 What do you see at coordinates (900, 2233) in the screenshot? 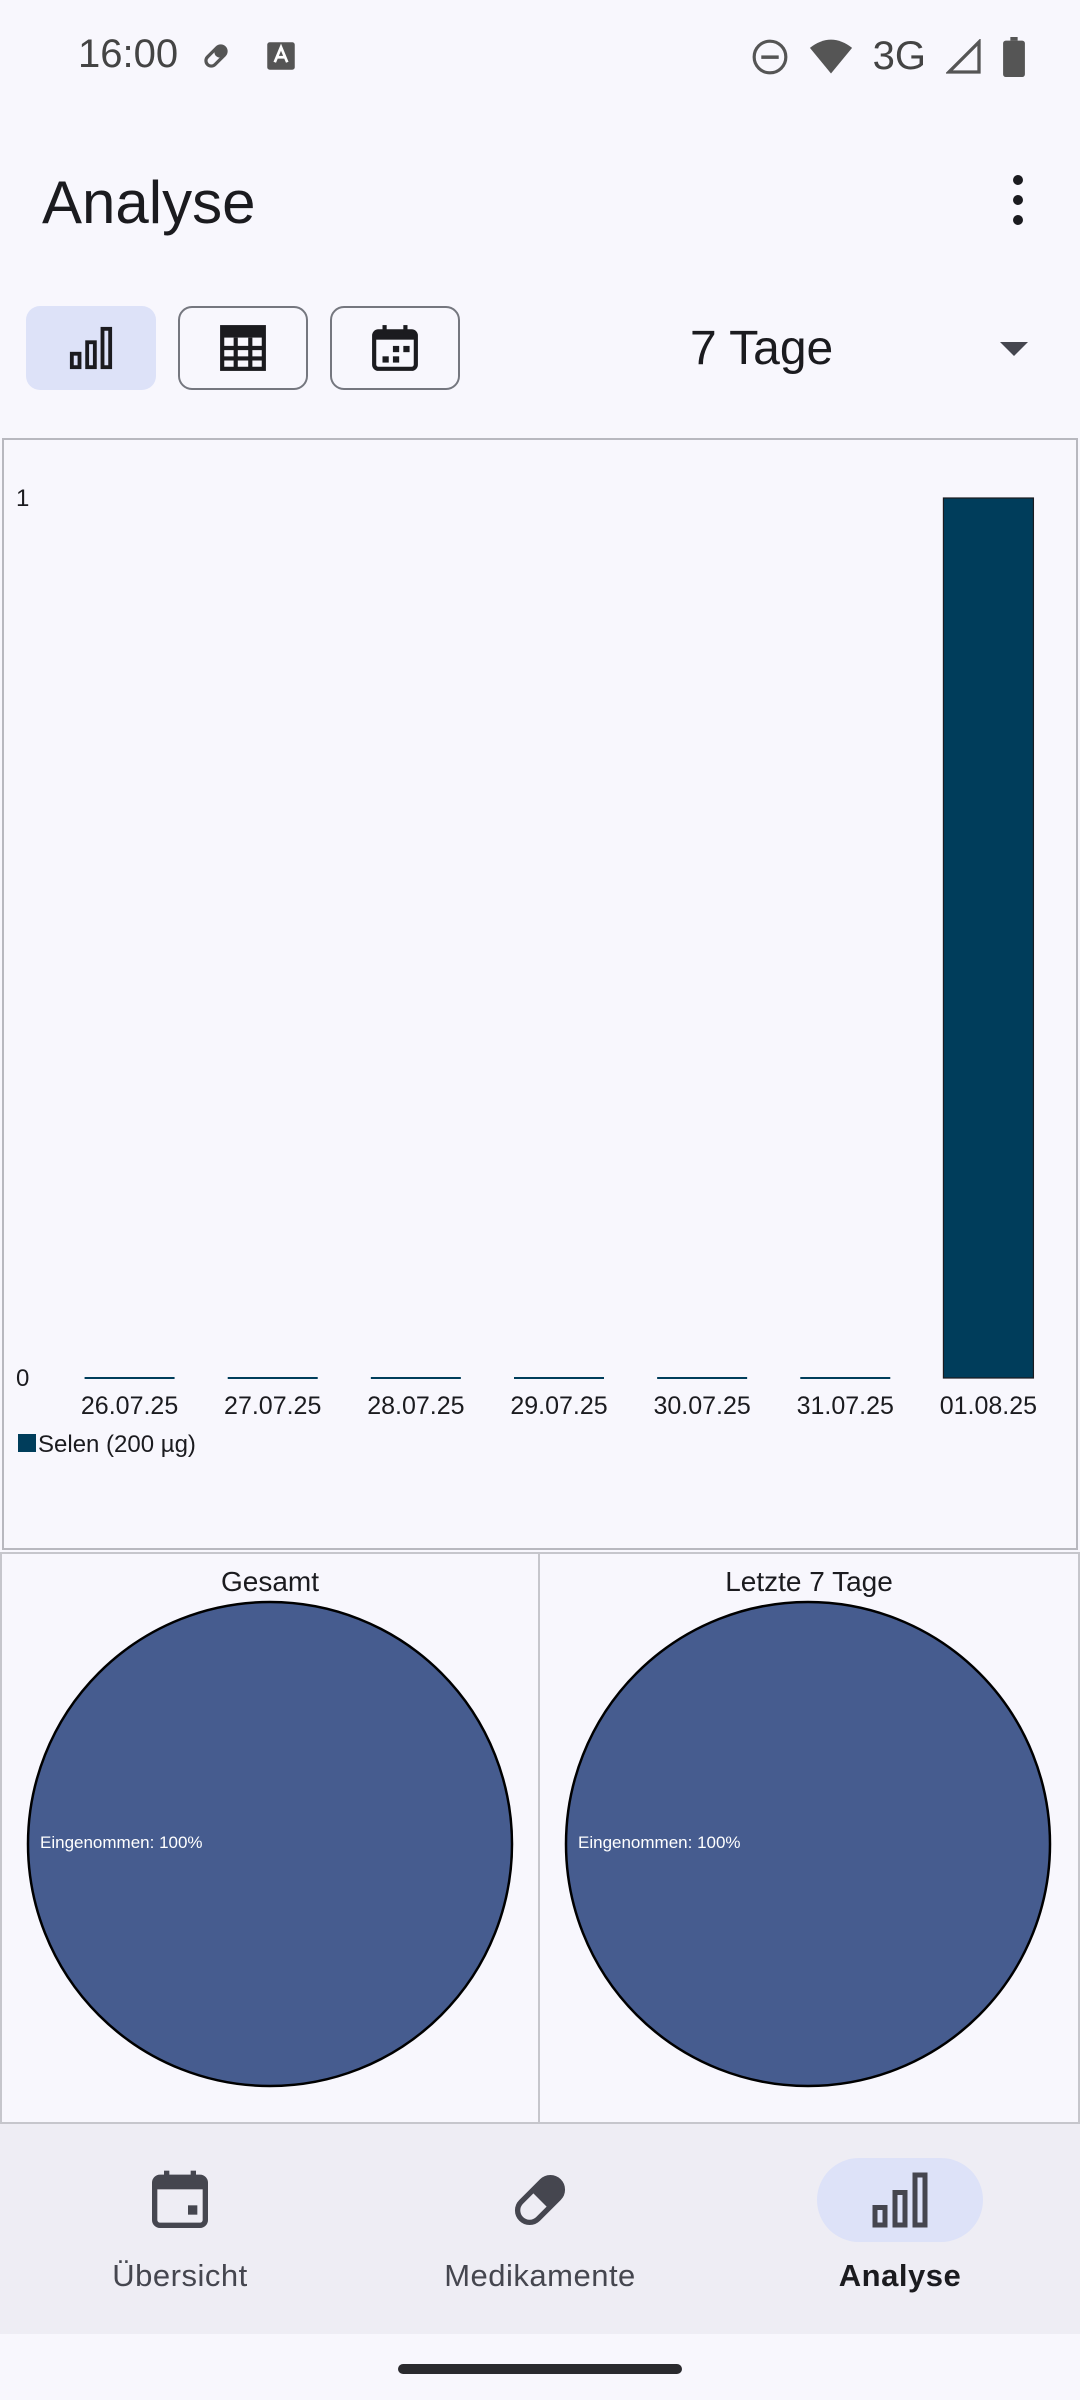
I see `nav-item-analysis: Analyse` at bounding box center [900, 2233].